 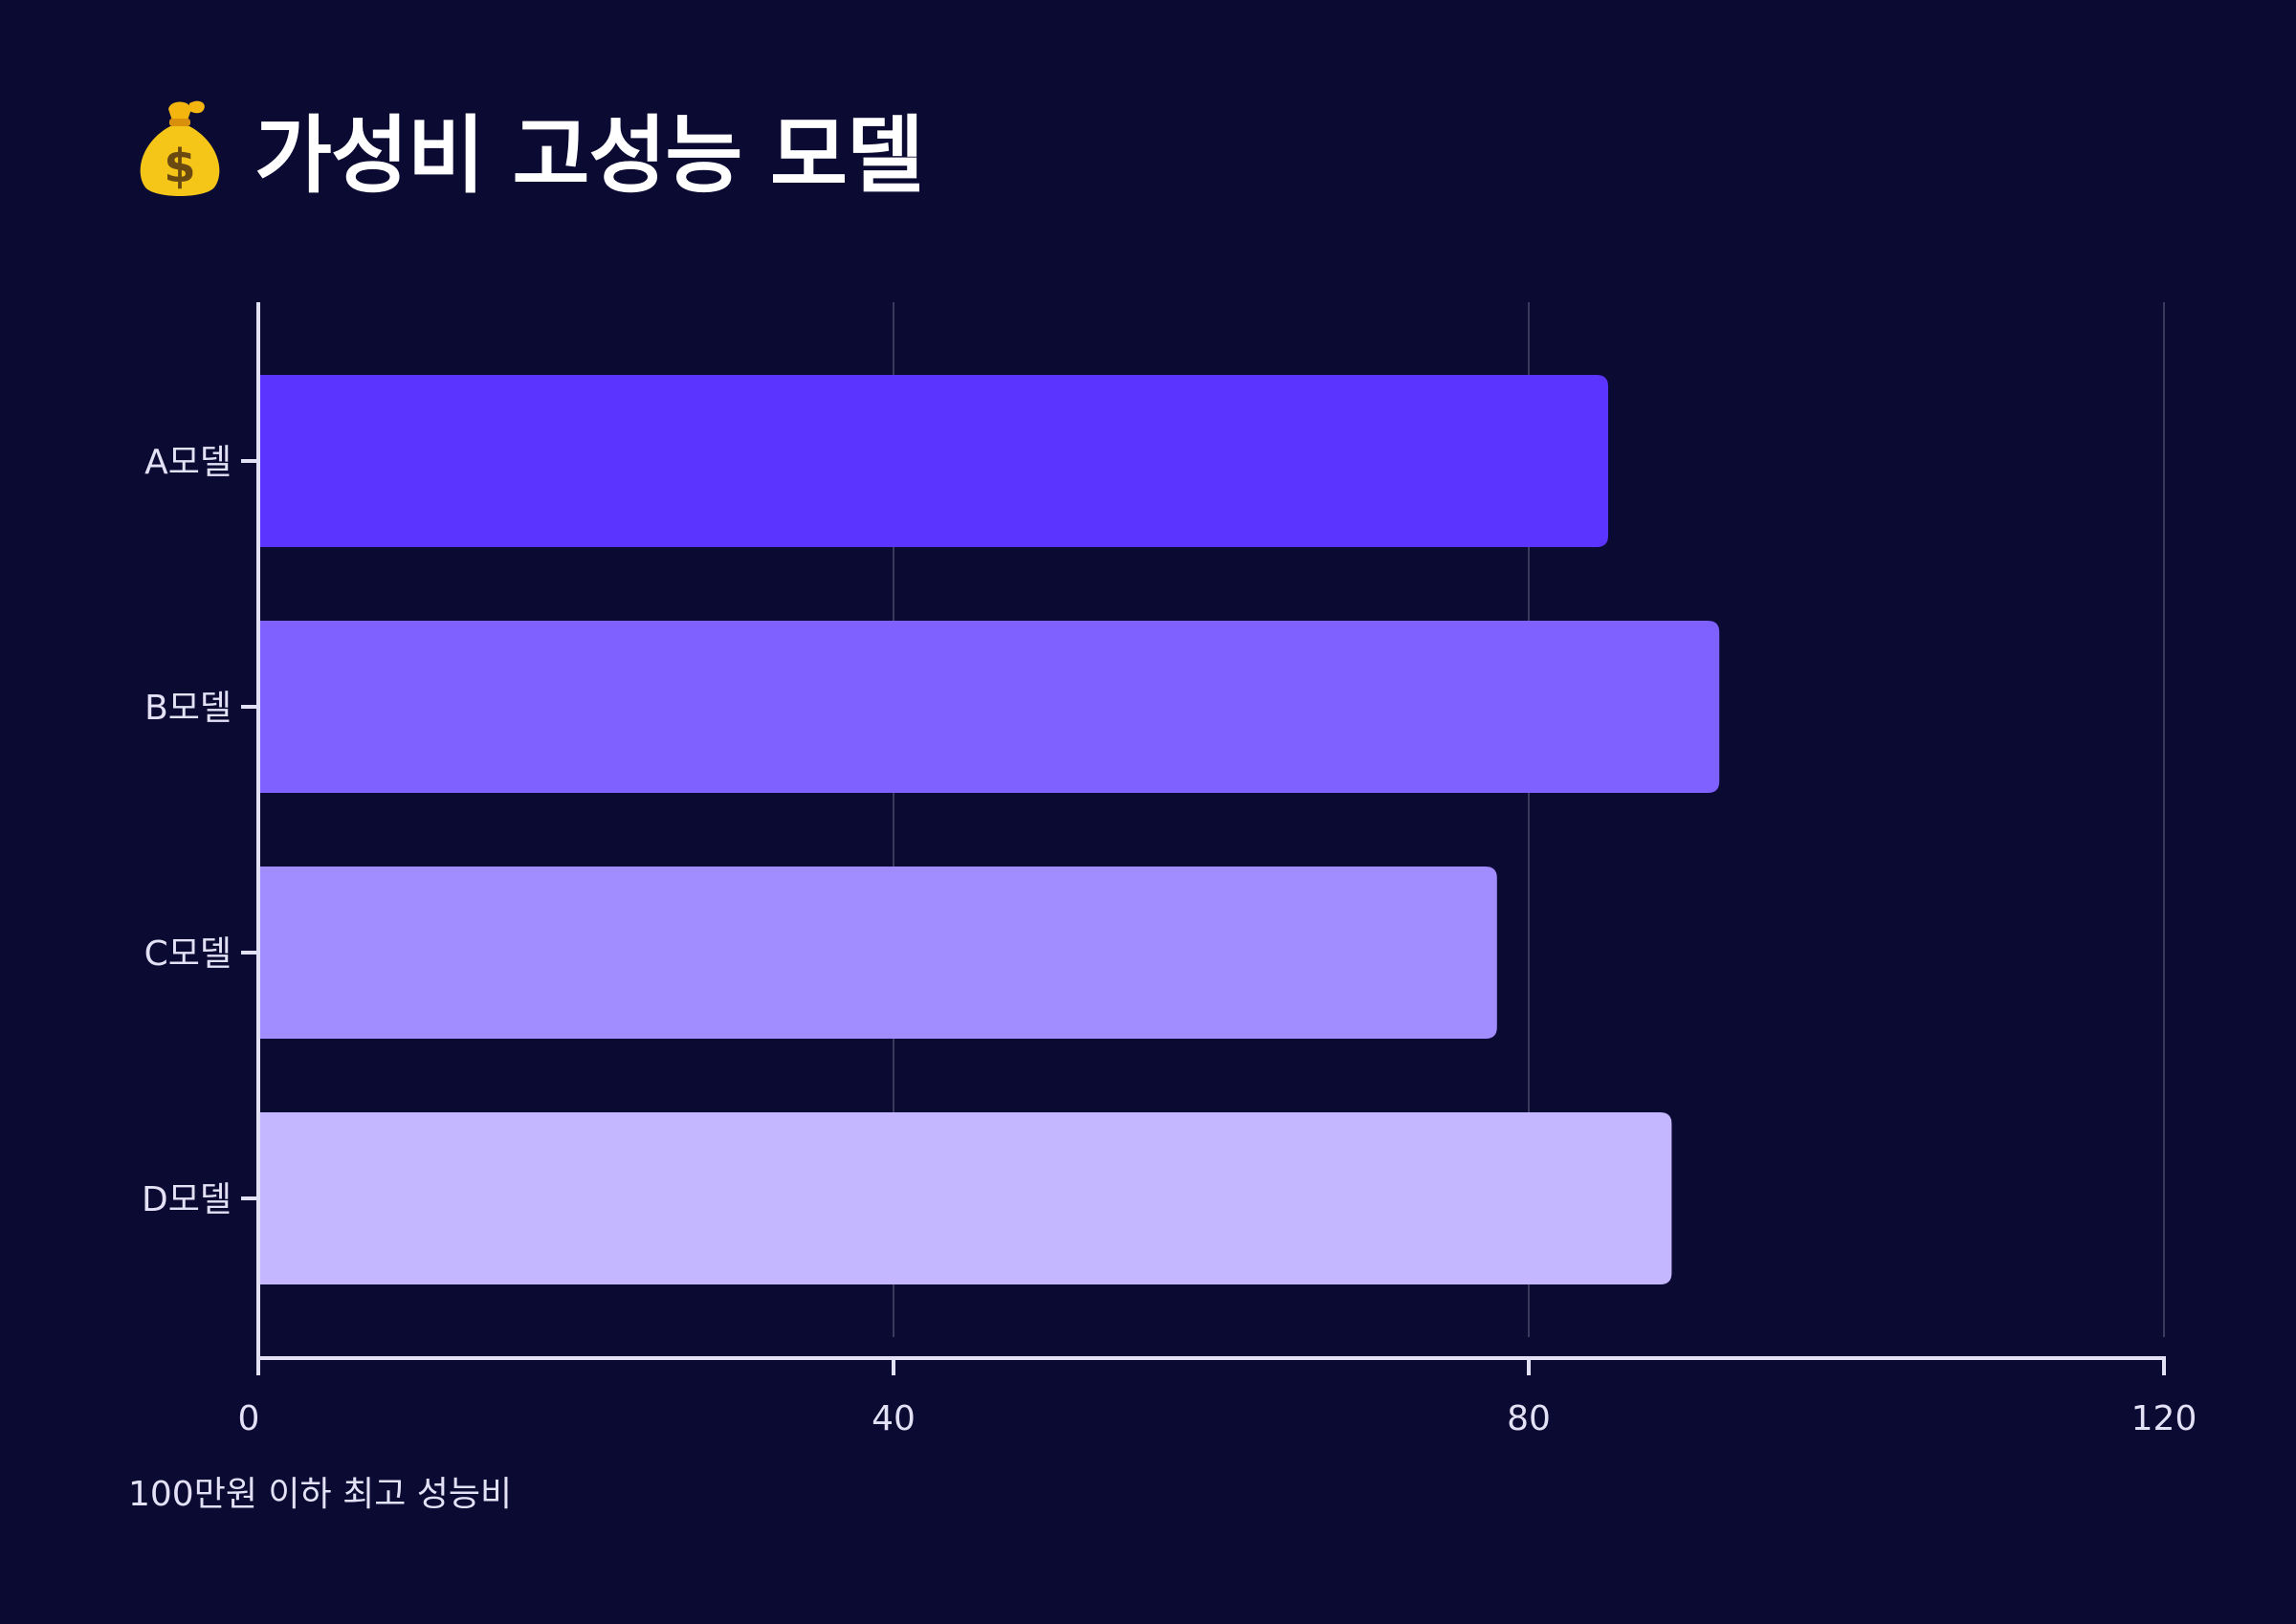 I want to click on chart-title: $ 가성비 고성능 모델, so click(x=528, y=151).